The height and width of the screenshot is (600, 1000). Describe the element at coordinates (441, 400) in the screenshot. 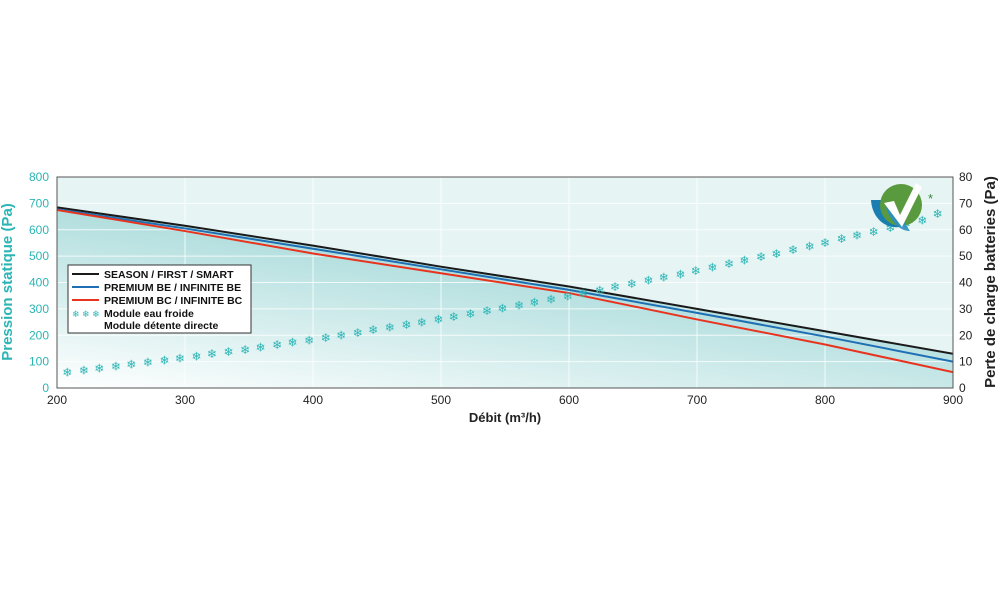

I see `x-tick-label: 500` at that location.